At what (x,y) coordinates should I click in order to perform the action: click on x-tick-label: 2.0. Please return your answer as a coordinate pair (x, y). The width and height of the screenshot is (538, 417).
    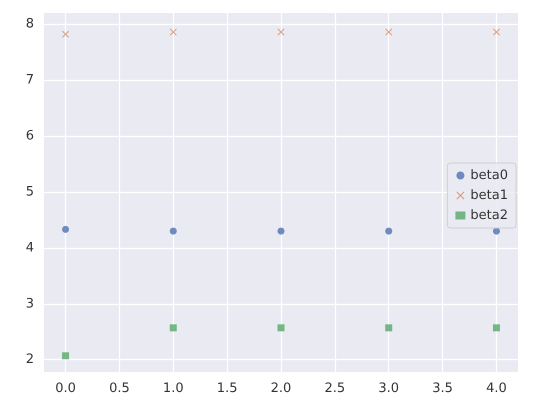
    Looking at the image, I should click on (281, 388).